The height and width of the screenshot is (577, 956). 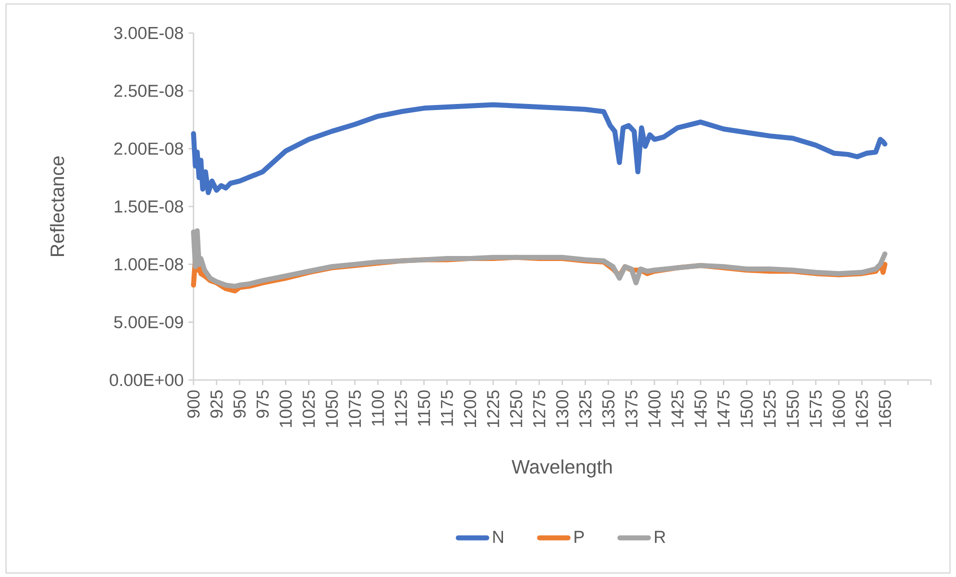 I want to click on x-tick-label: 1025, so click(x=308, y=408).